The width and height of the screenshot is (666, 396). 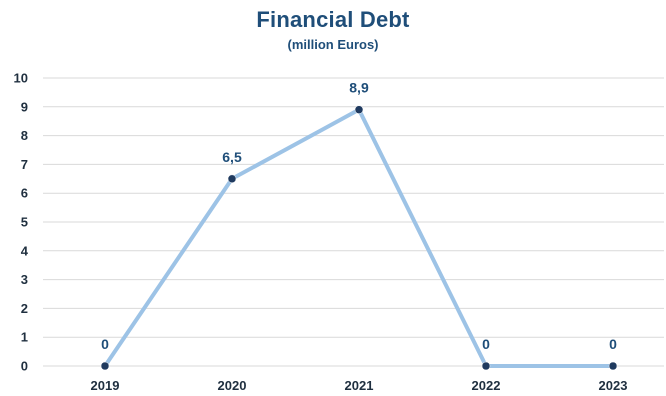 I want to click on y-tick-label: 4, so click(x=25, y=250).